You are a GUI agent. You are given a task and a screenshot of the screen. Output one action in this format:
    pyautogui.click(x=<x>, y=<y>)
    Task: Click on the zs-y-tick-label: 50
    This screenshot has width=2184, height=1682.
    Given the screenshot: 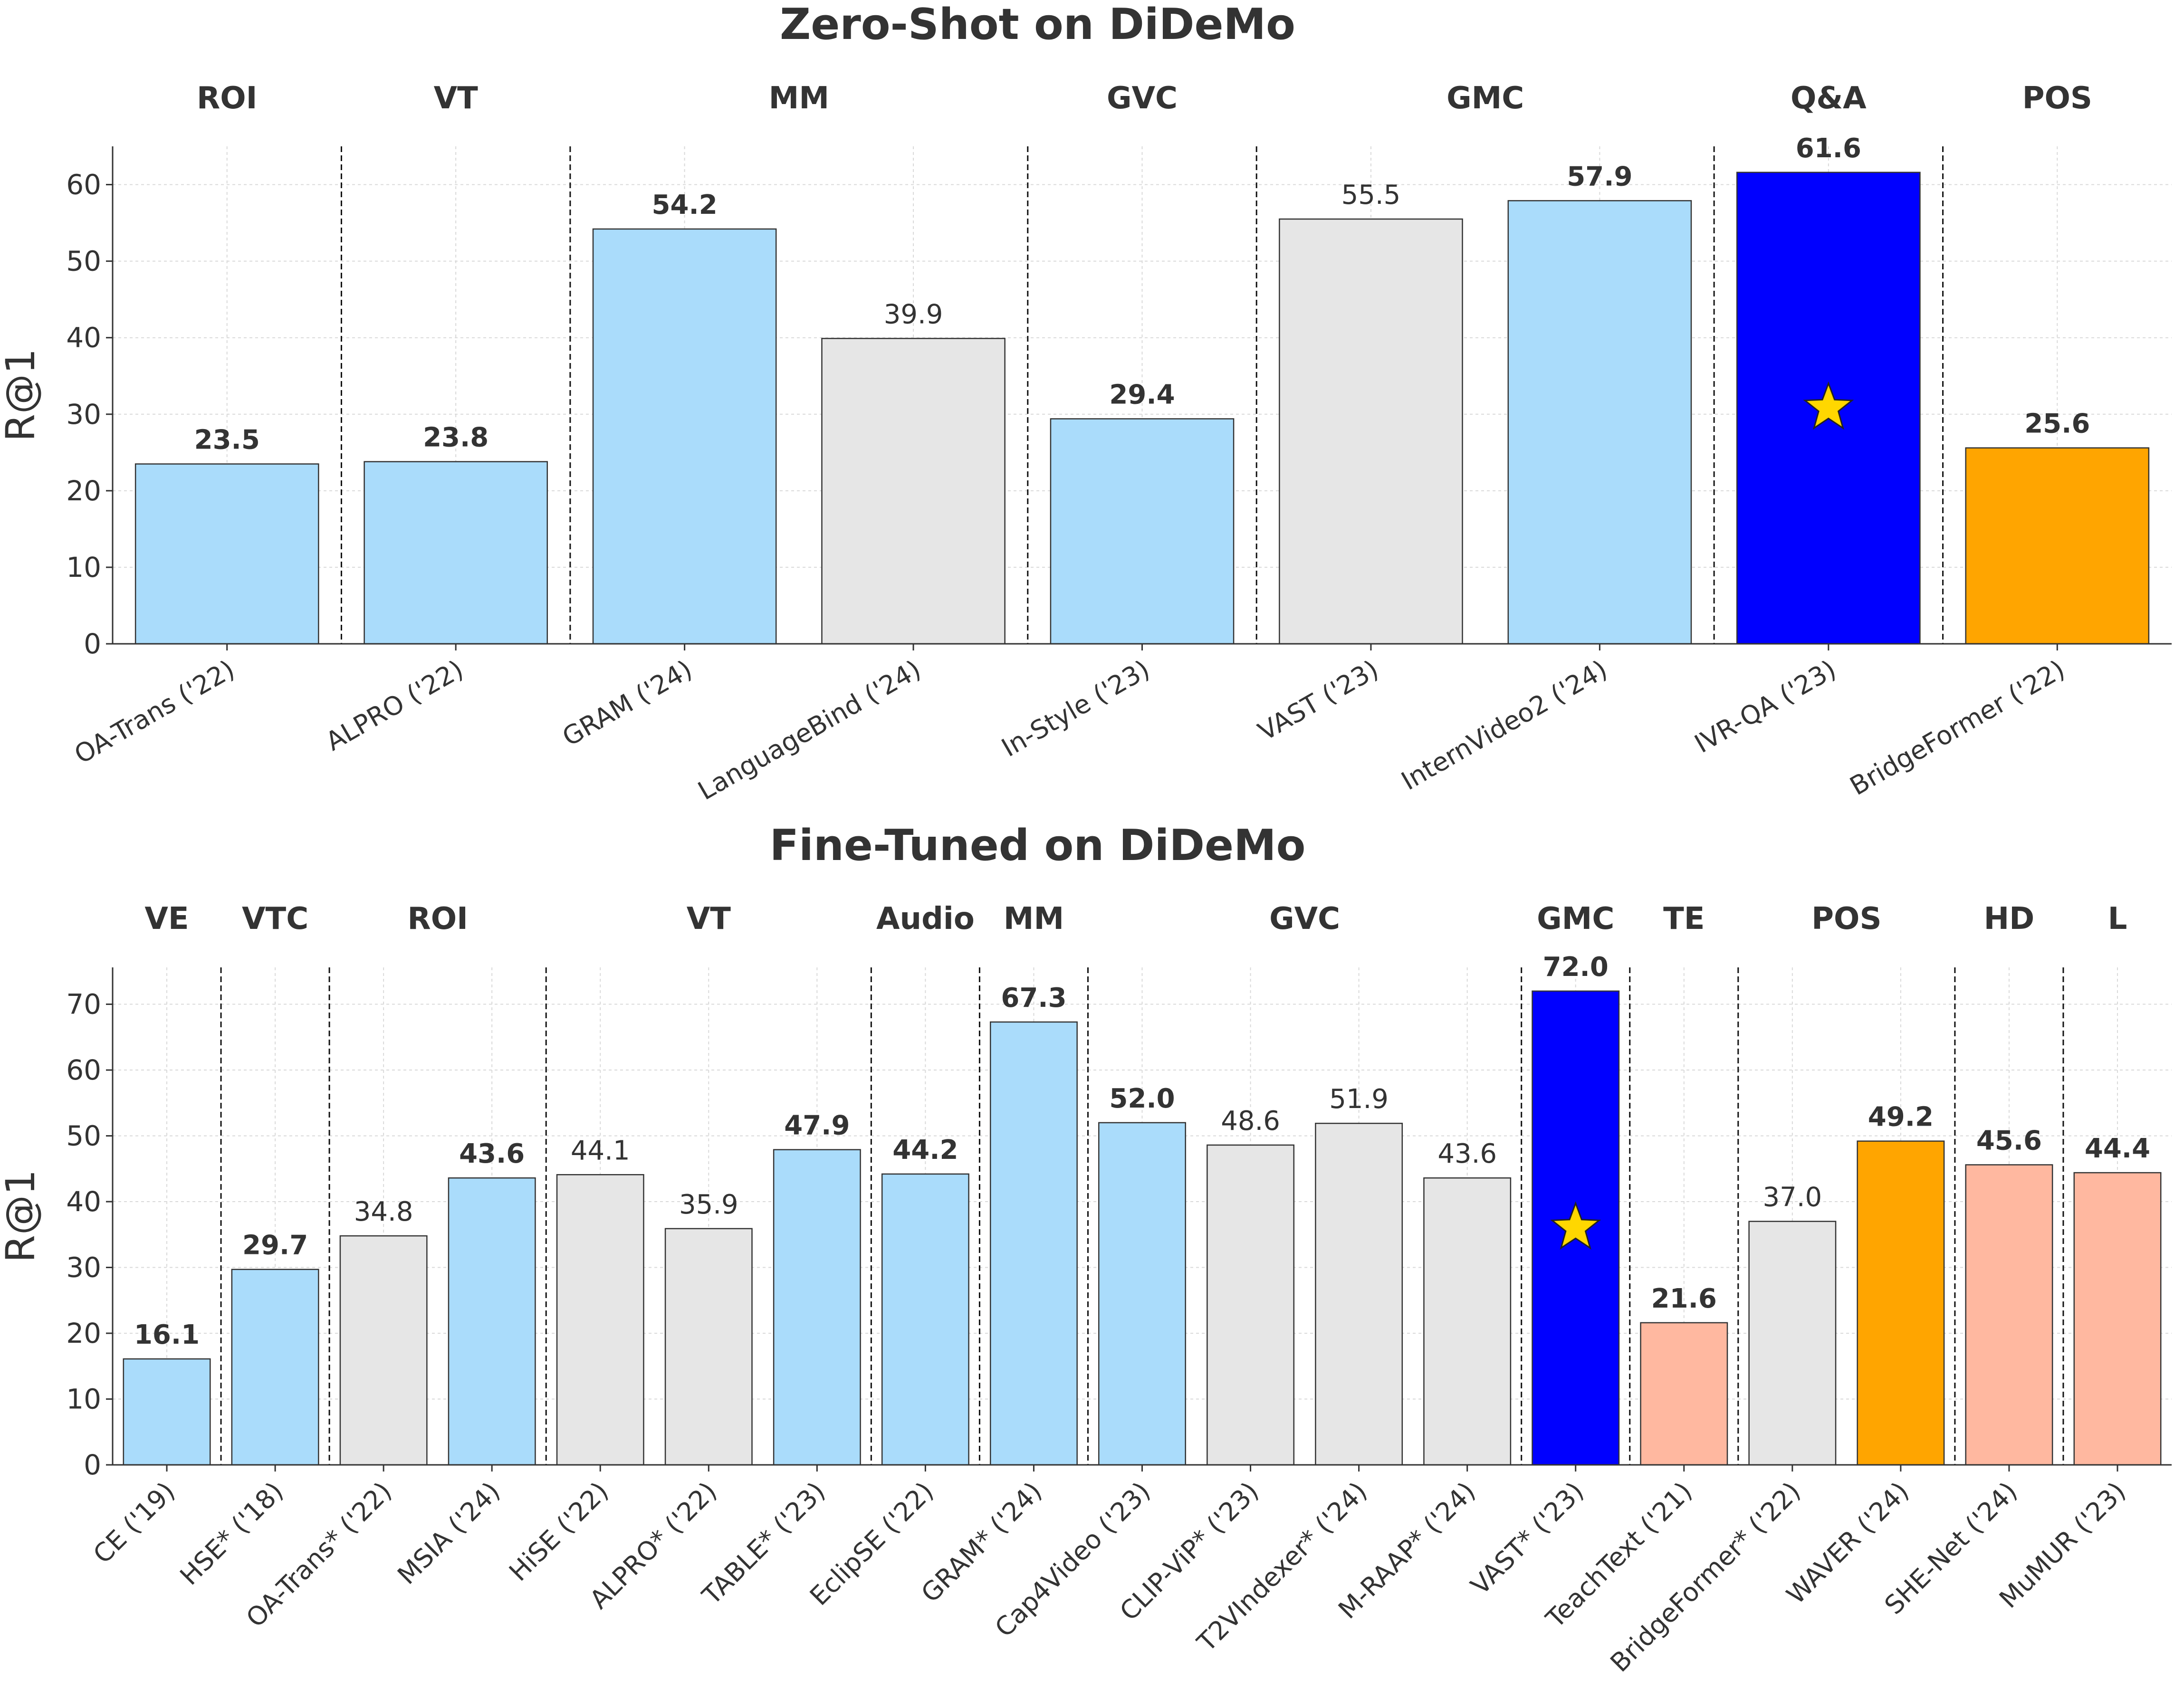 What is the action you would take?
    pyautogui.click(x=83, y=261)
    